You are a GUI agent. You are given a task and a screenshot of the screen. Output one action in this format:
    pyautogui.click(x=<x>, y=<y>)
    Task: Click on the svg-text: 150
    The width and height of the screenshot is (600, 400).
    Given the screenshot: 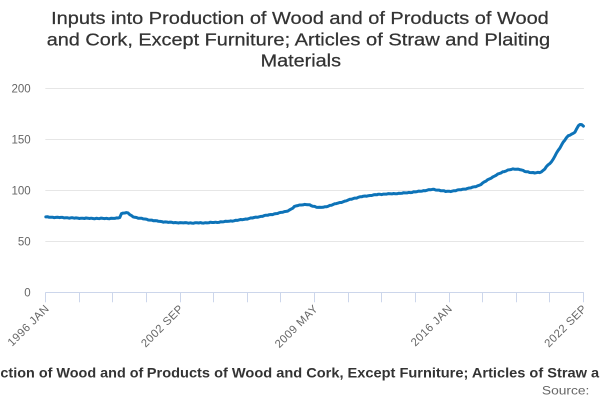 What is the action you would take?
    pyautogui.click(x=21, y=141)
    